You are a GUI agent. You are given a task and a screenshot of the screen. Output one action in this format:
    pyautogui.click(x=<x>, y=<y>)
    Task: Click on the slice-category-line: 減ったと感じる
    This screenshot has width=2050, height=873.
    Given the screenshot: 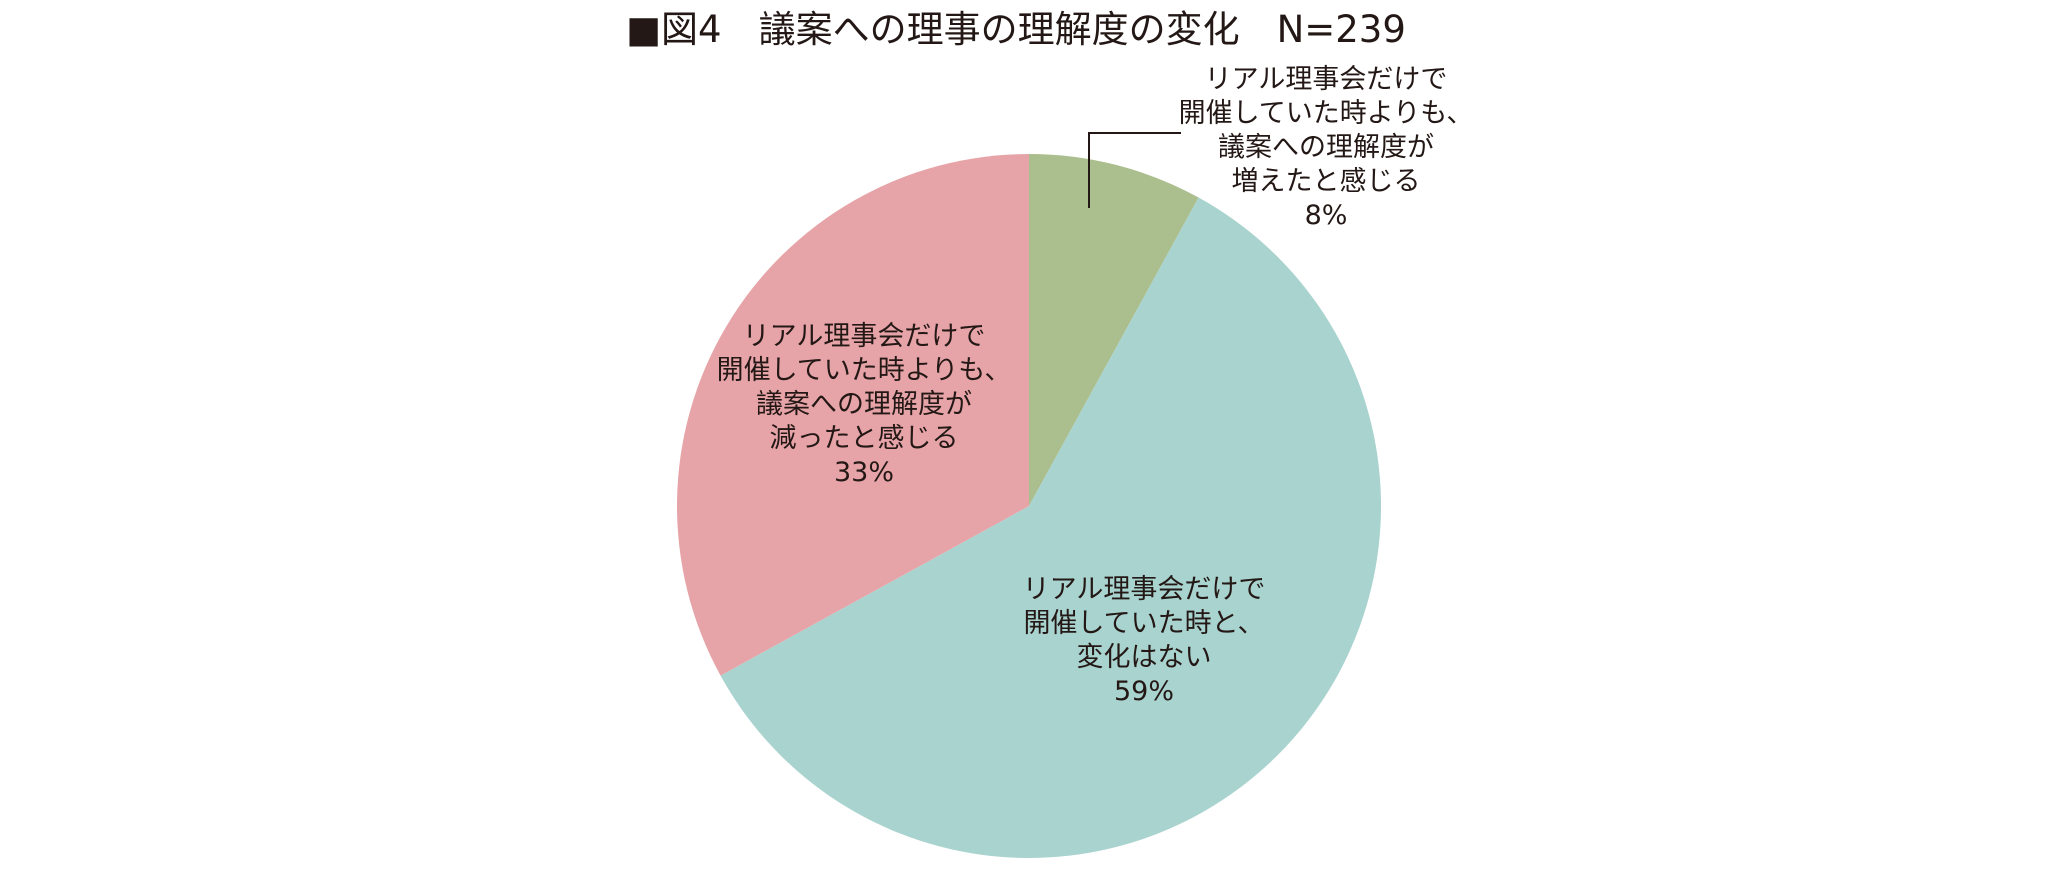 What is the action you would take?
    pyautogui.click(x=864, y=438)
    